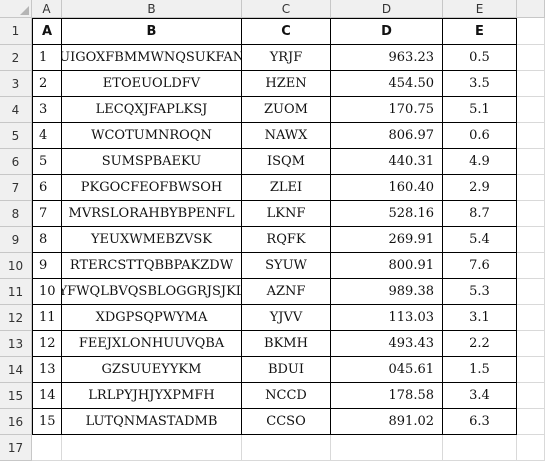 This screenshot has width=545, height=462. Describe the element at coordinates (480, 58) in the screenshot. I see `table-cell: 0.5` at that location.